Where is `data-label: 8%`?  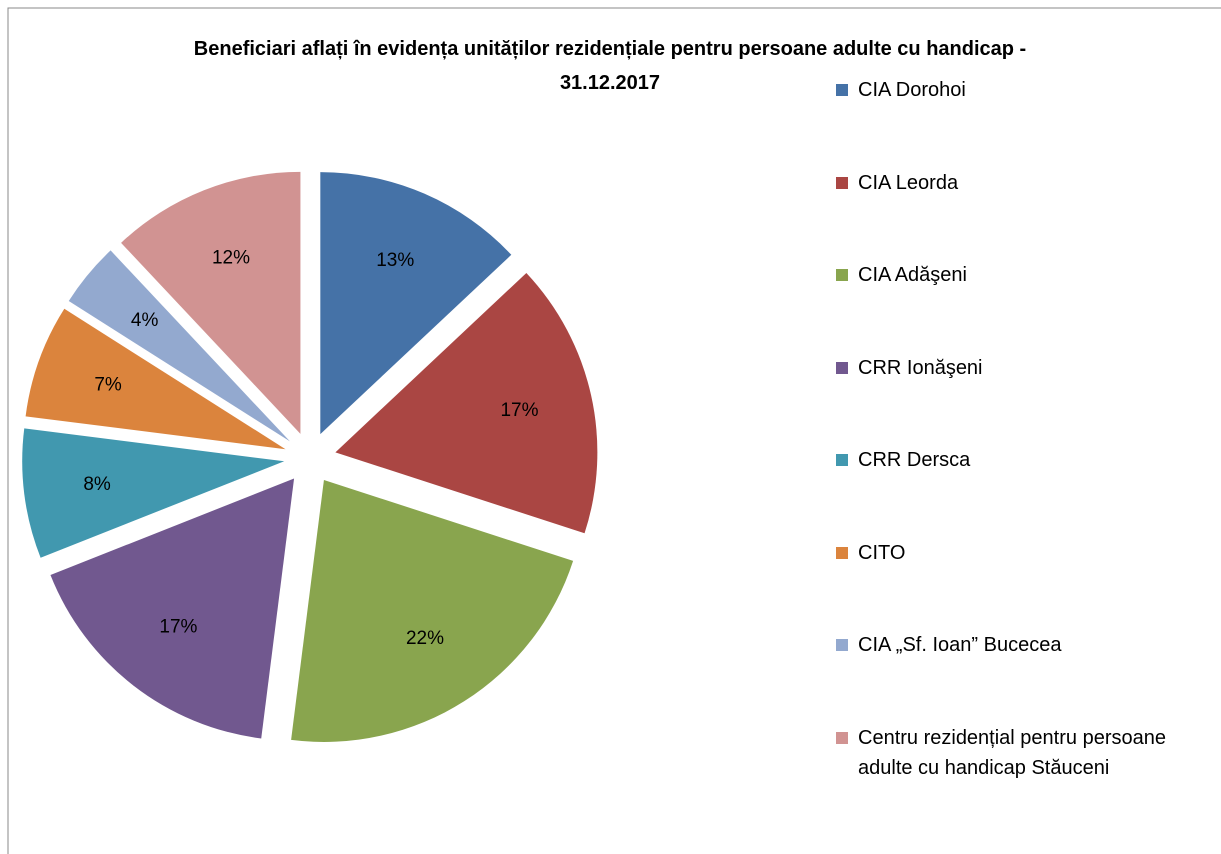 data-label: 8% is located at coordinates (97, 484).